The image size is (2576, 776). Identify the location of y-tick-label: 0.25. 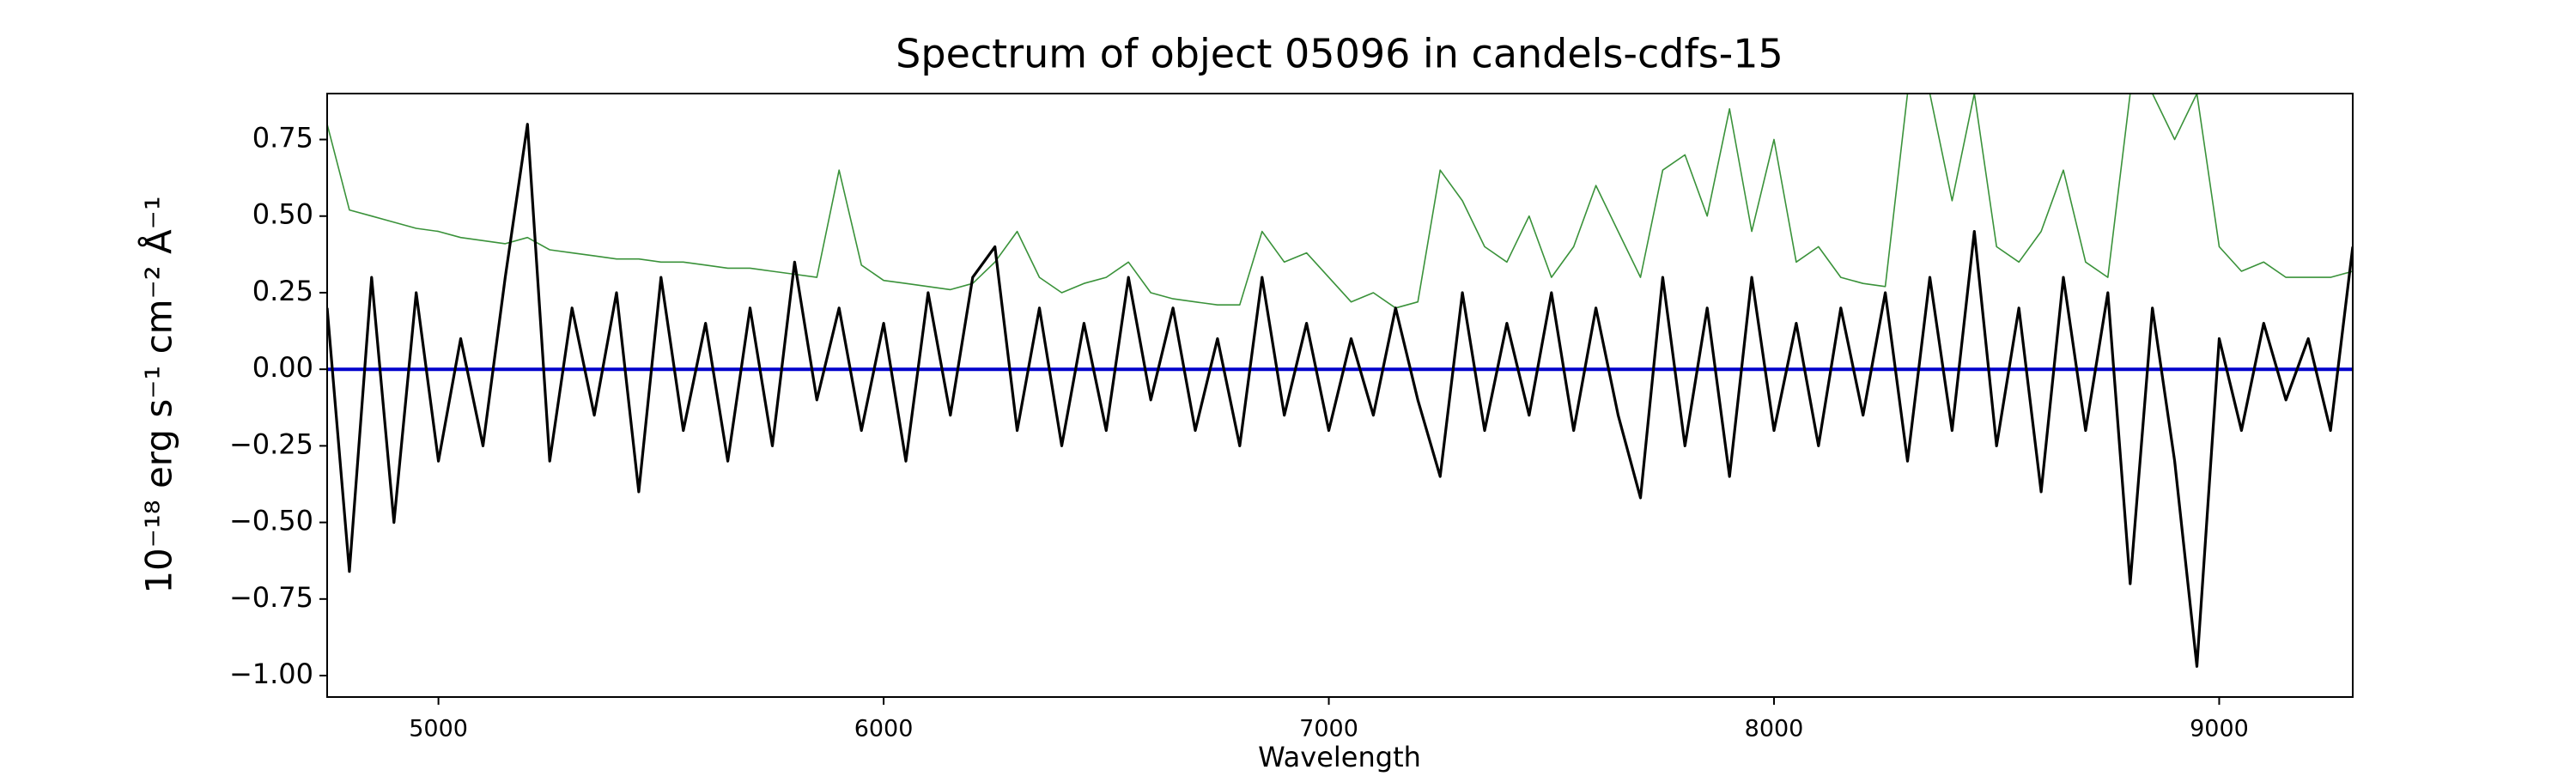
(282, 291).